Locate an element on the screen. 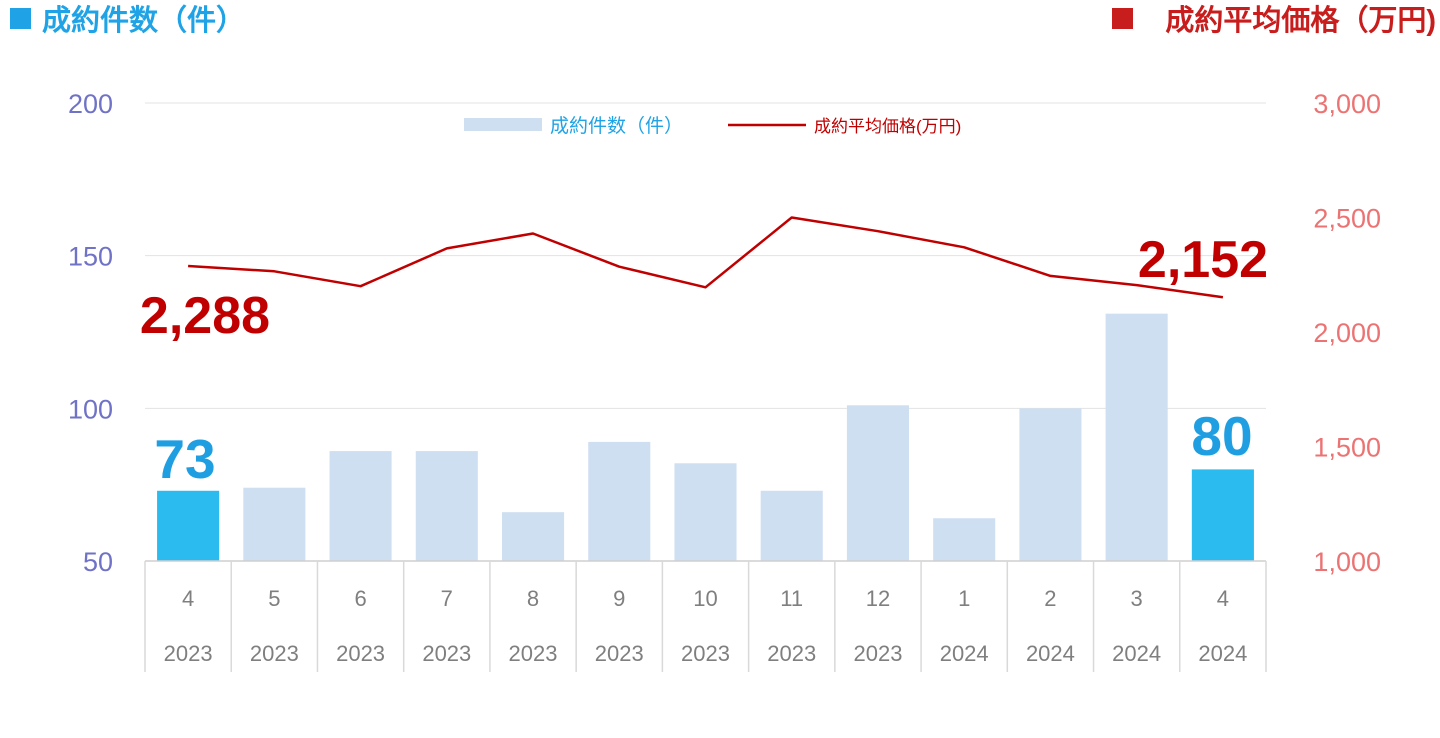  line-start-label: 2,288 is located at coordinates (205, 316).